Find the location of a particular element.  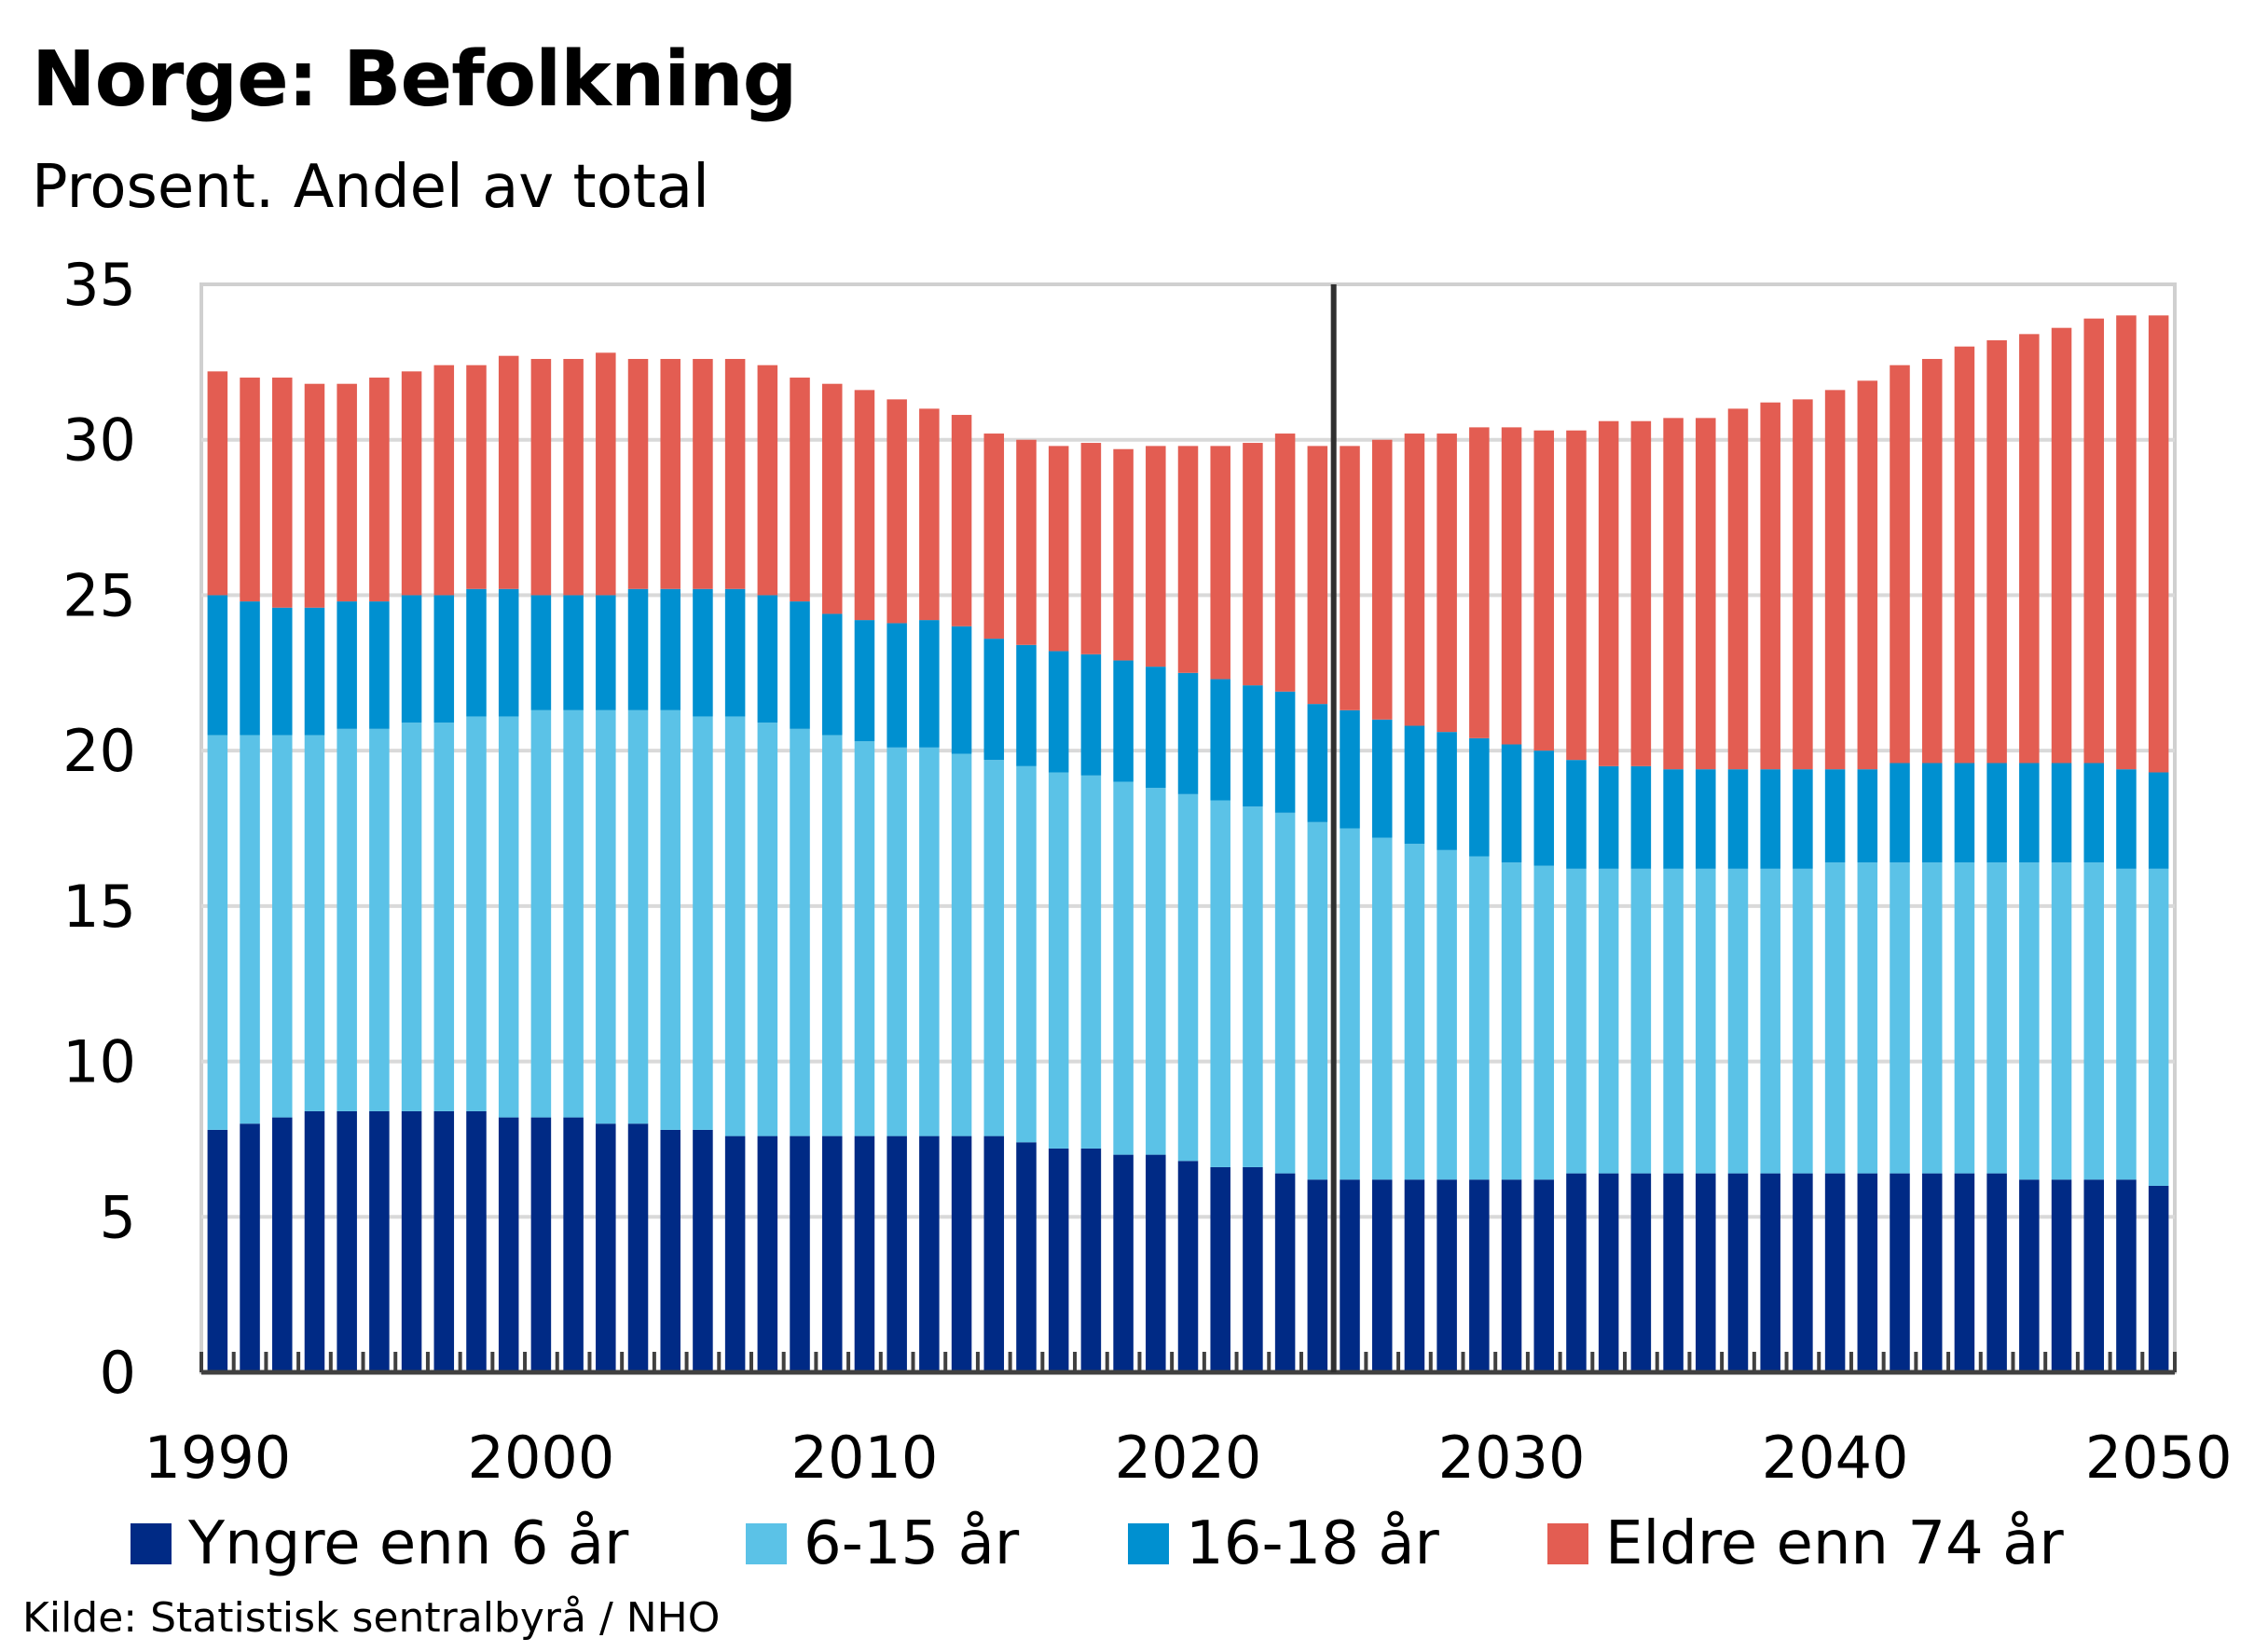

bar-2018-s1 is located at coordinates (1123, 968).